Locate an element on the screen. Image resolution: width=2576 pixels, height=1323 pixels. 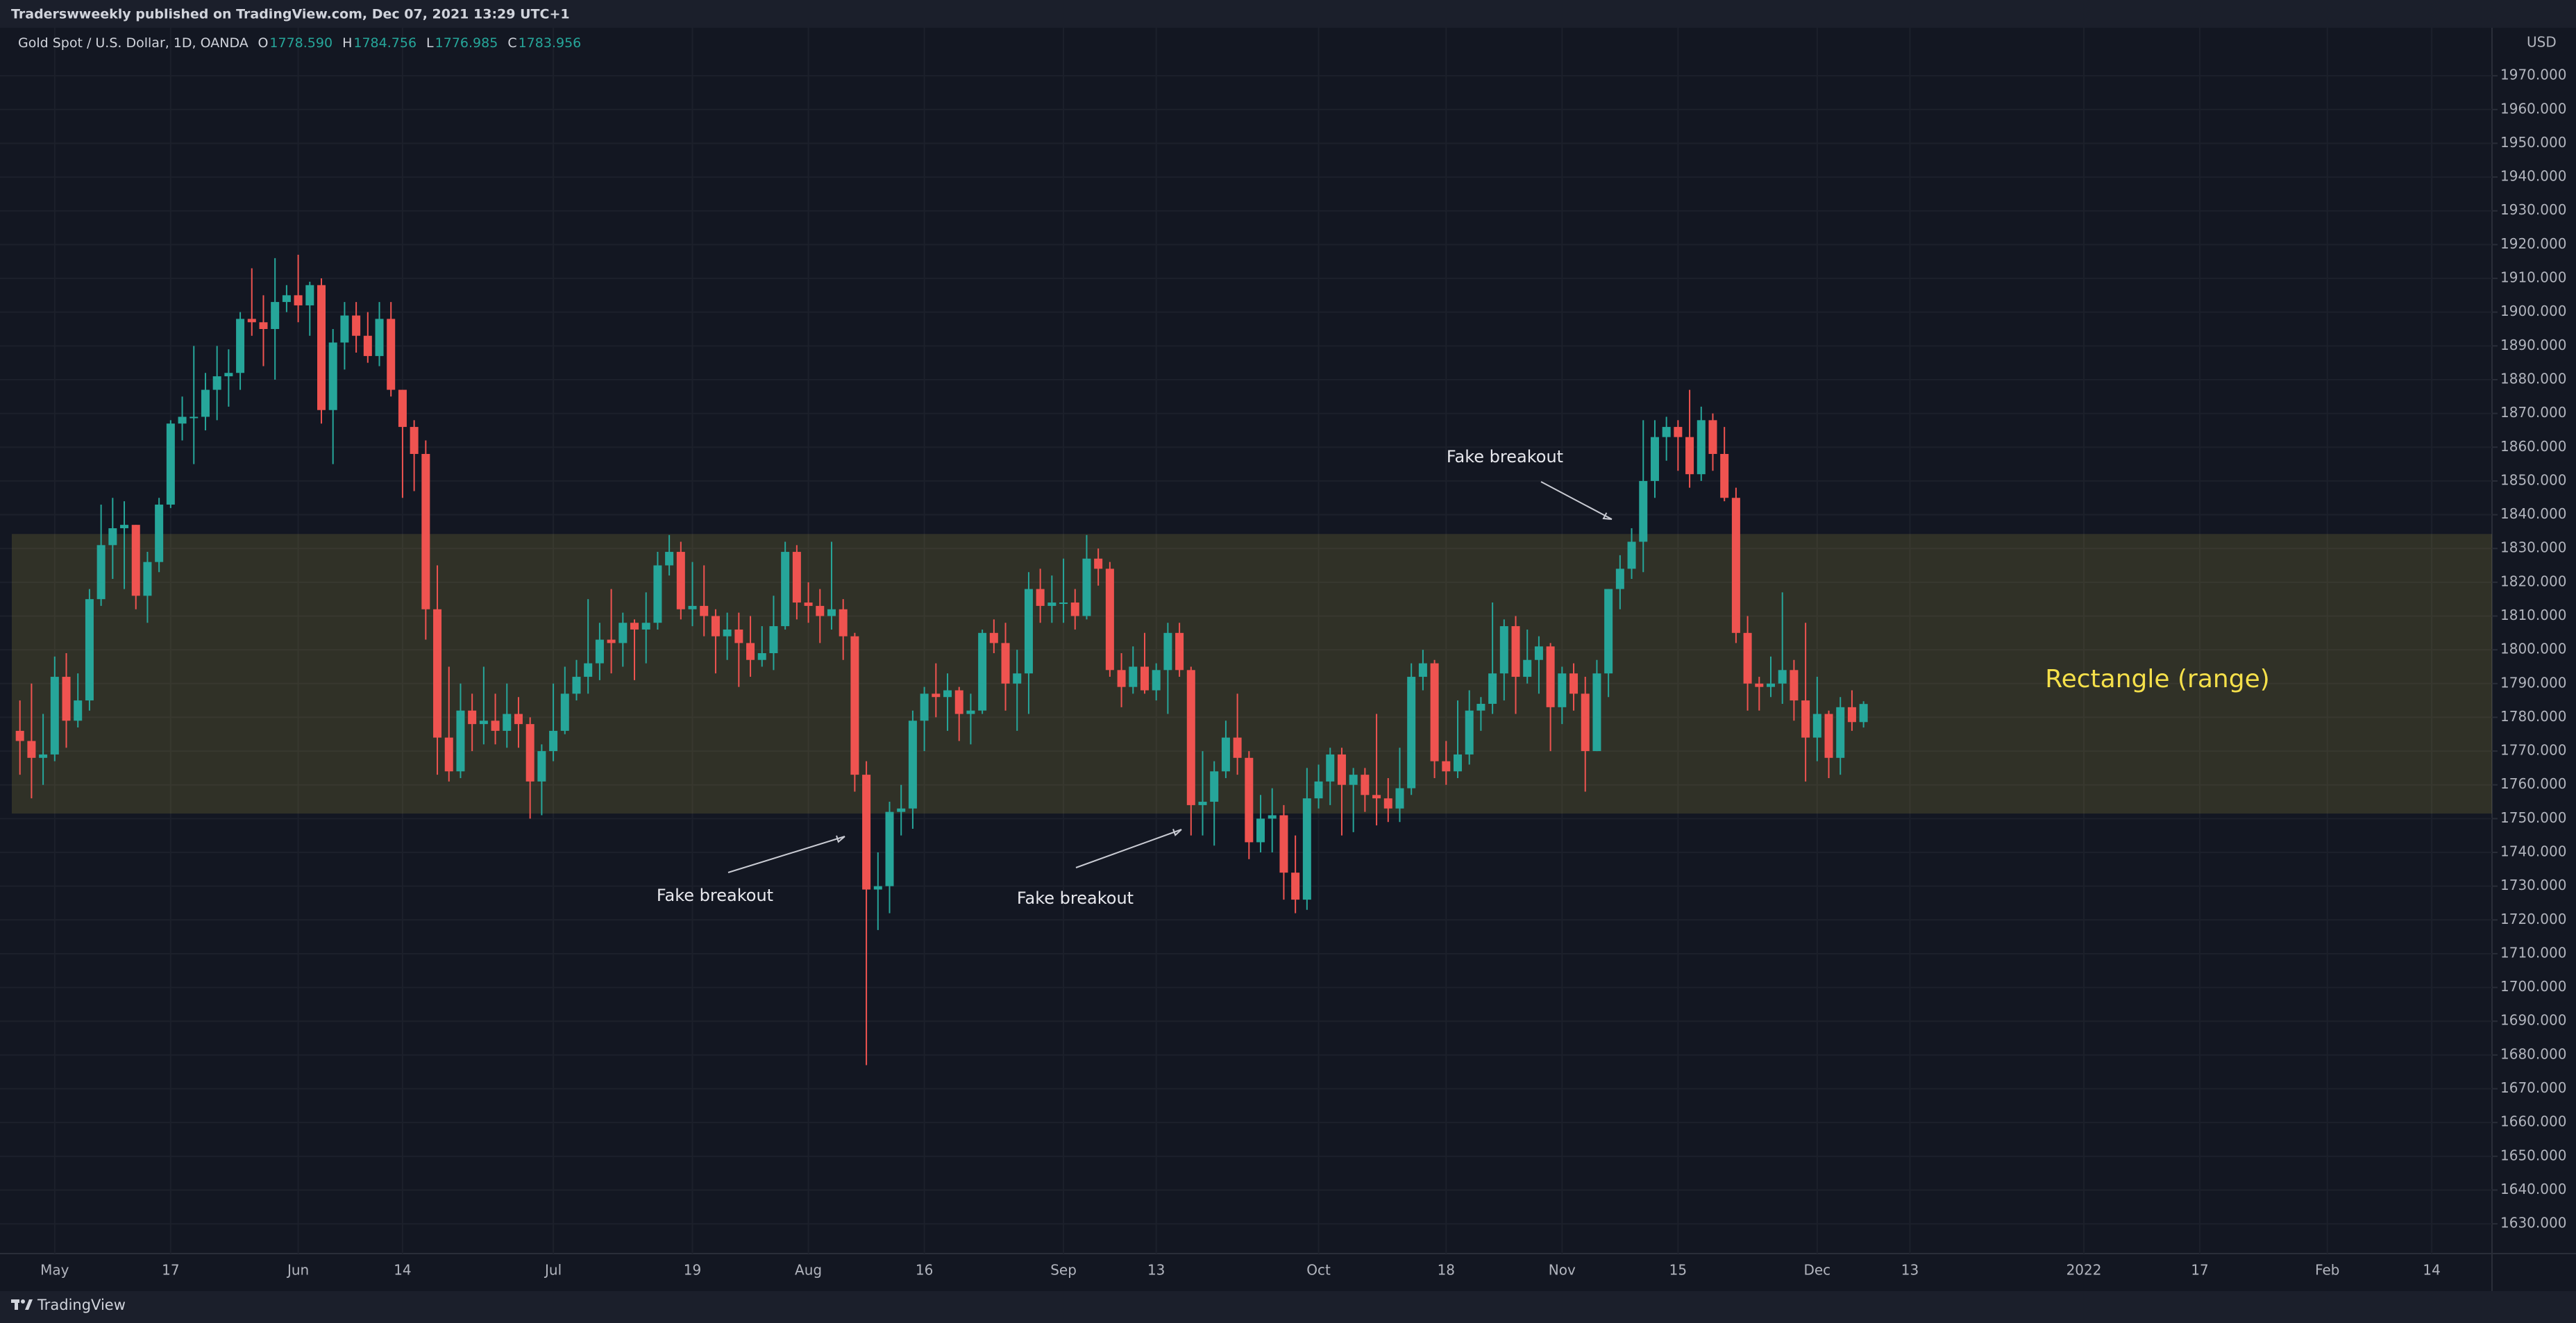
x-tick-label: 16 is located at coordinates (924, 1270).